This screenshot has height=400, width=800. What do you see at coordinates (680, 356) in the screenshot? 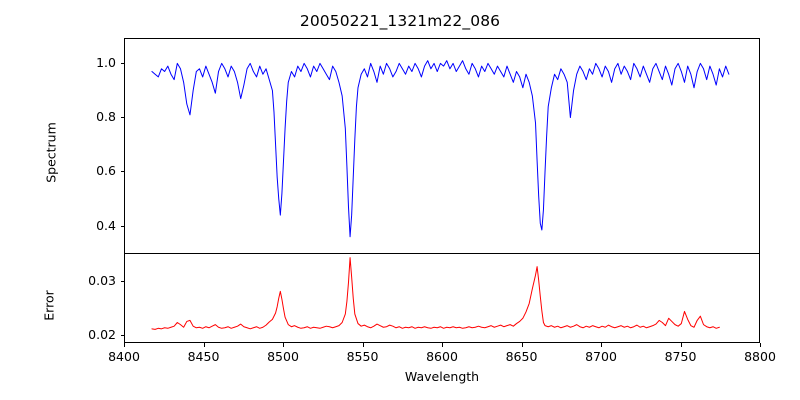
I see `x-tick-label: 8750` at bounding box center [680, 356].